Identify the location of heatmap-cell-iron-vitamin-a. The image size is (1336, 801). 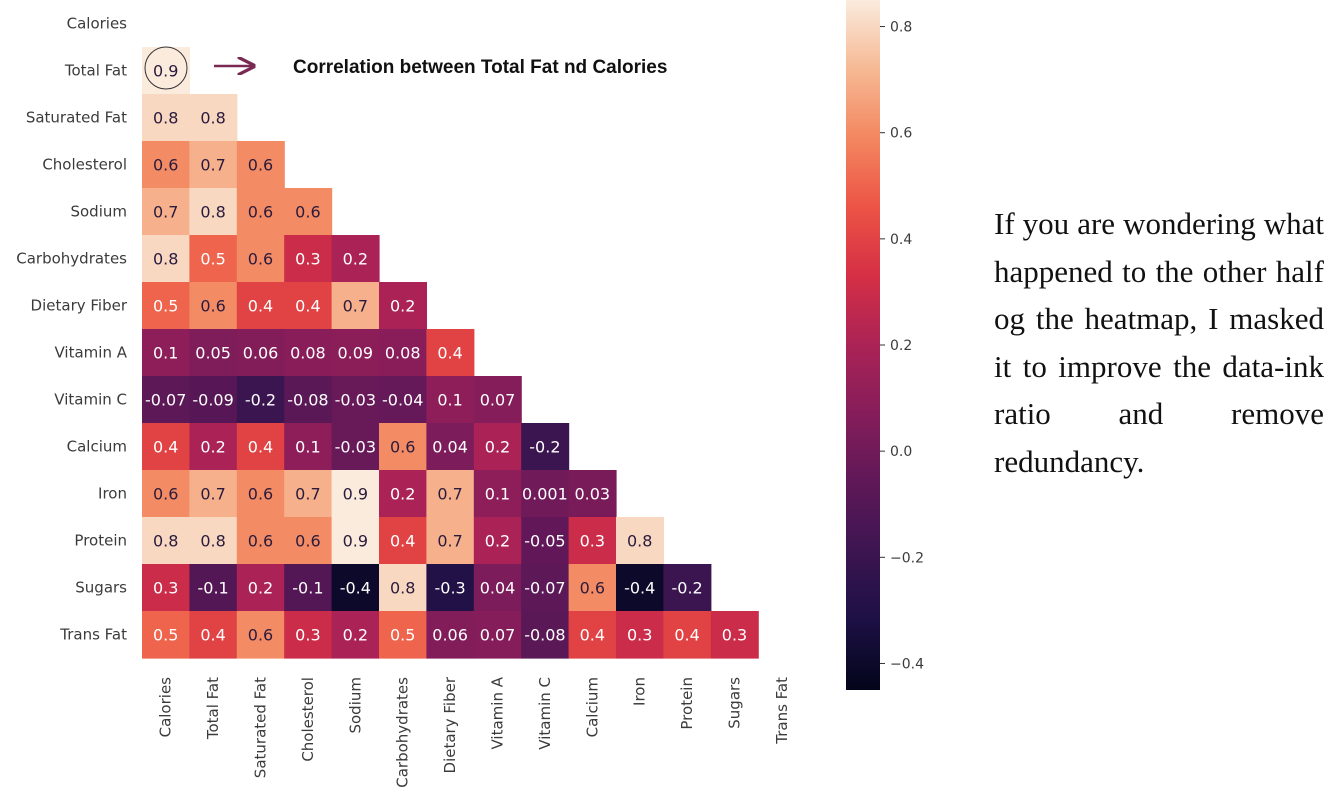
(497, 494).